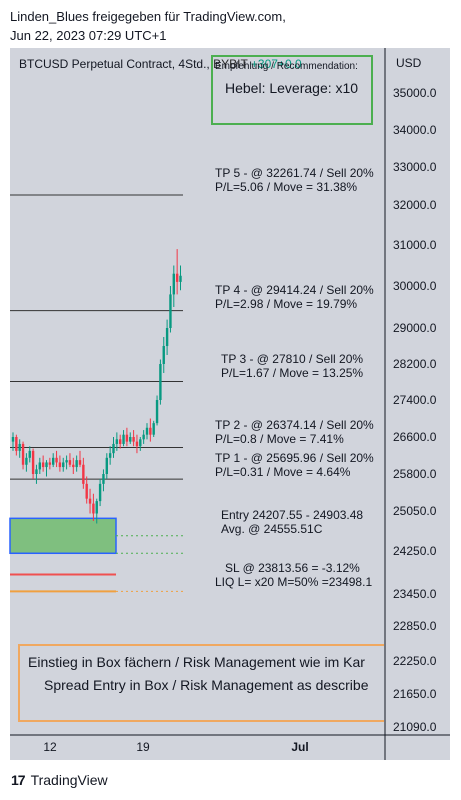  Describe the element at coordinates (415, 93) in the screenshot. I see `price-tick-label: 35000.0` at that location.